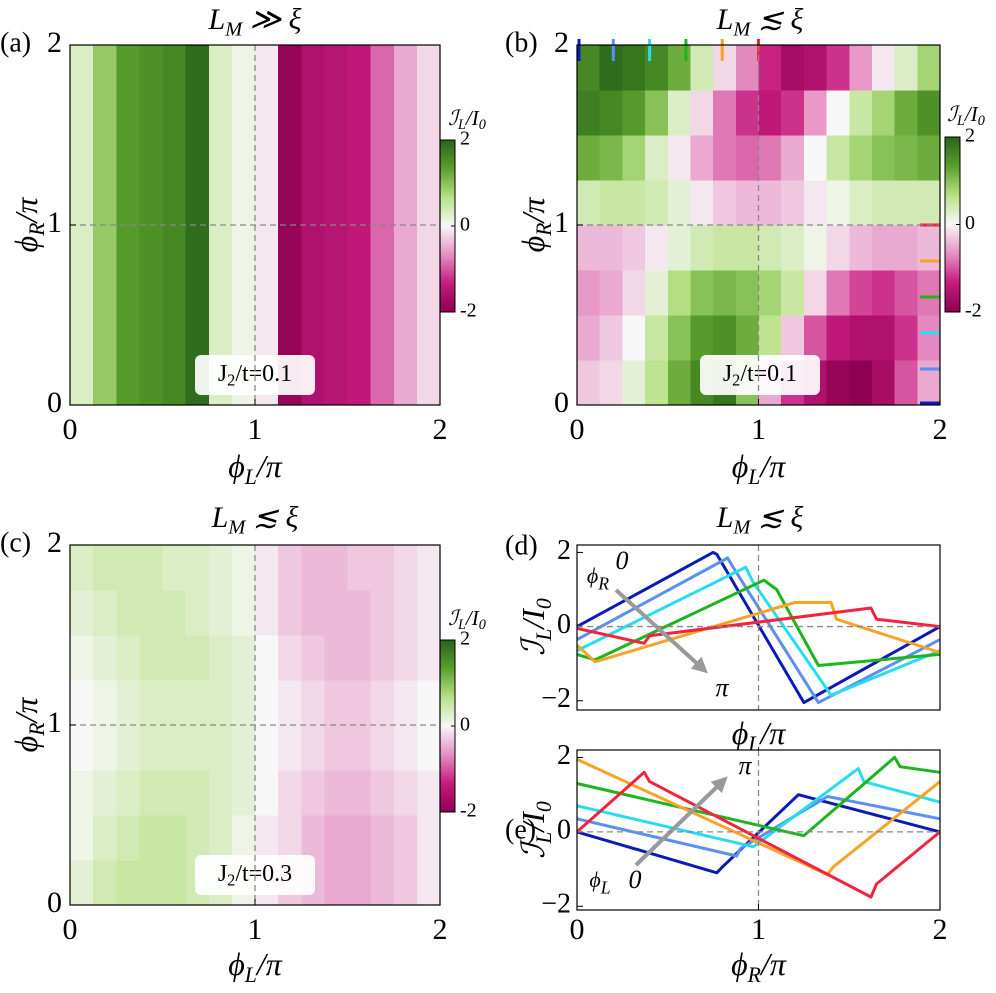 This screenshot has height=993, width=996. What do you see at coordinates (970, 136) in the screenshot?
I see `colorbar-tick-label: 2` at bounding box center [970, 136].